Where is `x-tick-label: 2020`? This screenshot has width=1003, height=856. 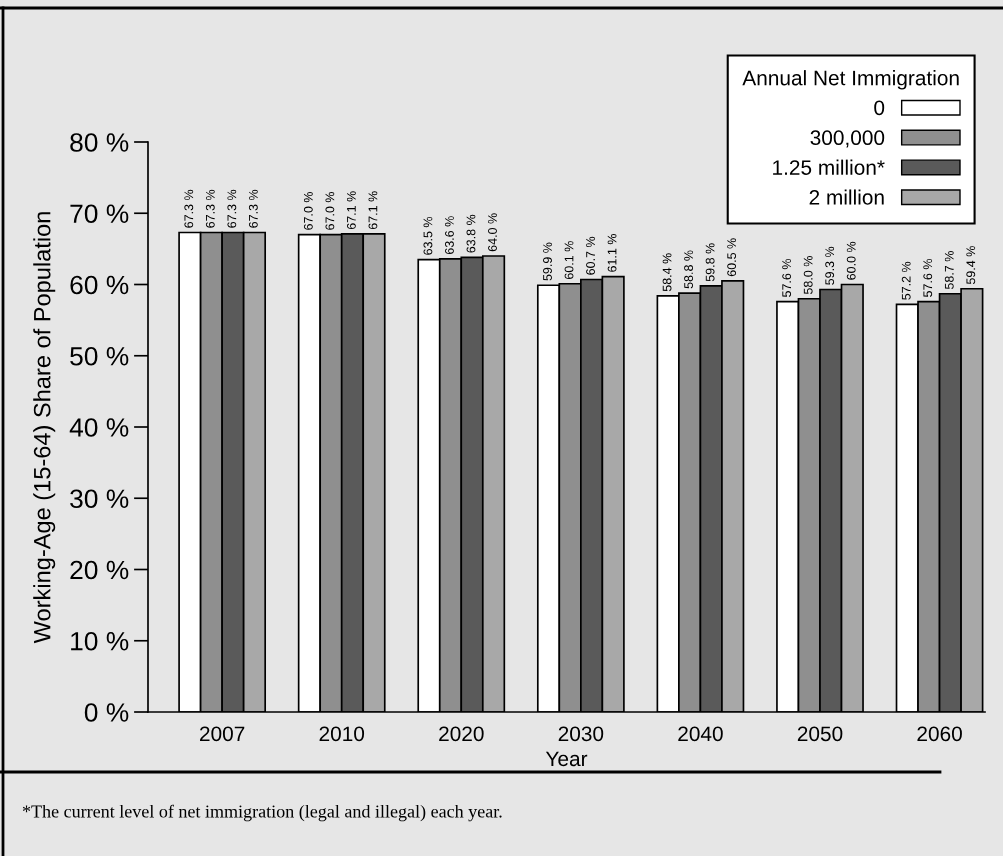
x-tick-label: 2020 is located at coordinates (461, 734).